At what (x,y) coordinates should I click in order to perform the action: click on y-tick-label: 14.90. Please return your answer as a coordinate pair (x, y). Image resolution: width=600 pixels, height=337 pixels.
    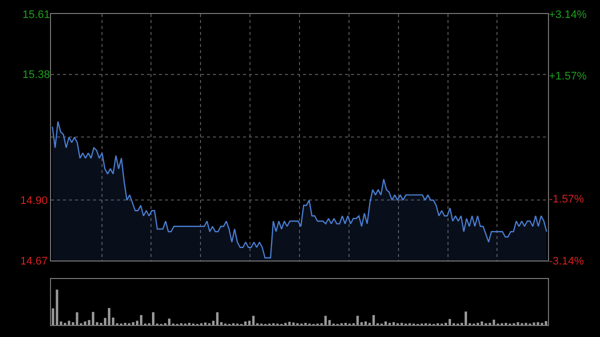
    Looking at the image, I should click on (34, 201).